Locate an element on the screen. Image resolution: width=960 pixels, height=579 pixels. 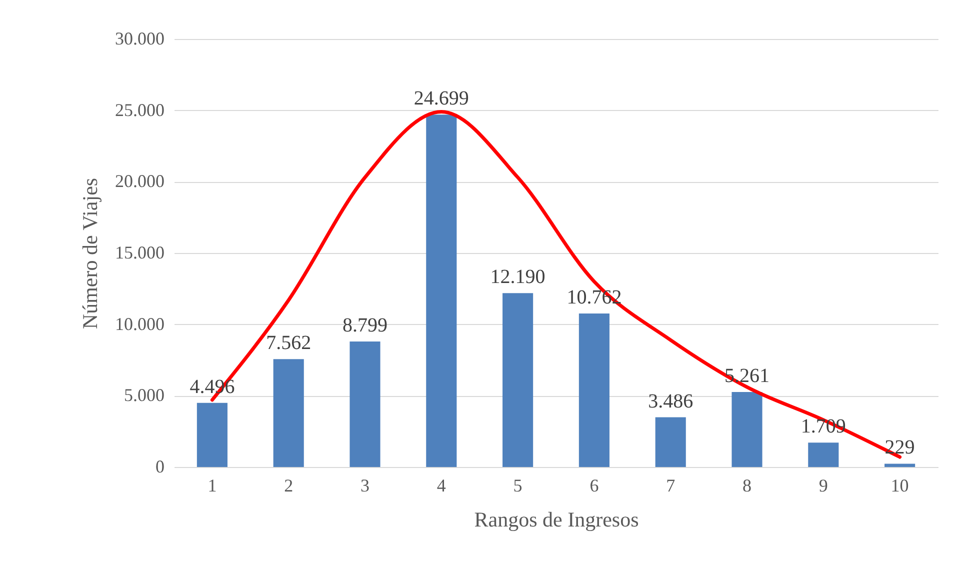
x-tick-label: 2 is located at coordinates (289, 486).